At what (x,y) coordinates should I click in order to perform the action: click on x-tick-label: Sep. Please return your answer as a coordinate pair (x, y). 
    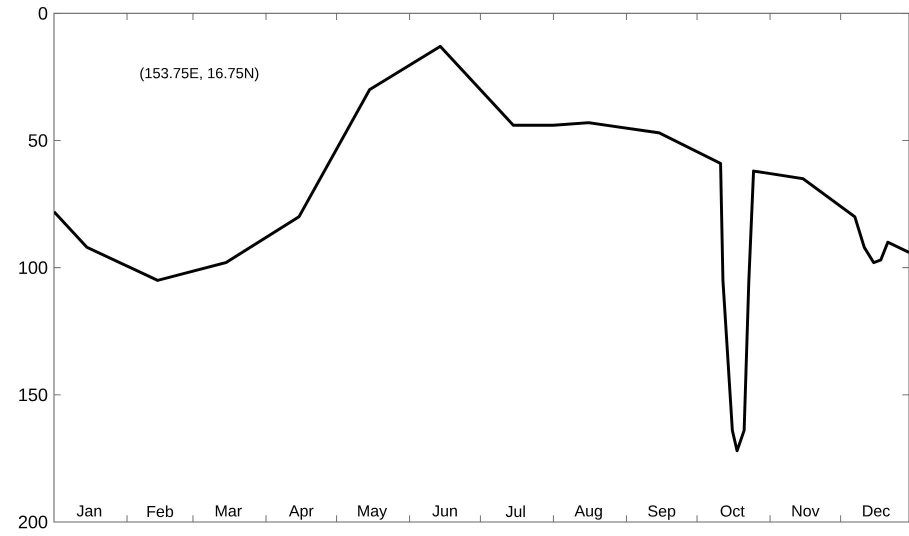
    Looking at the image, I should click on (662, 512).